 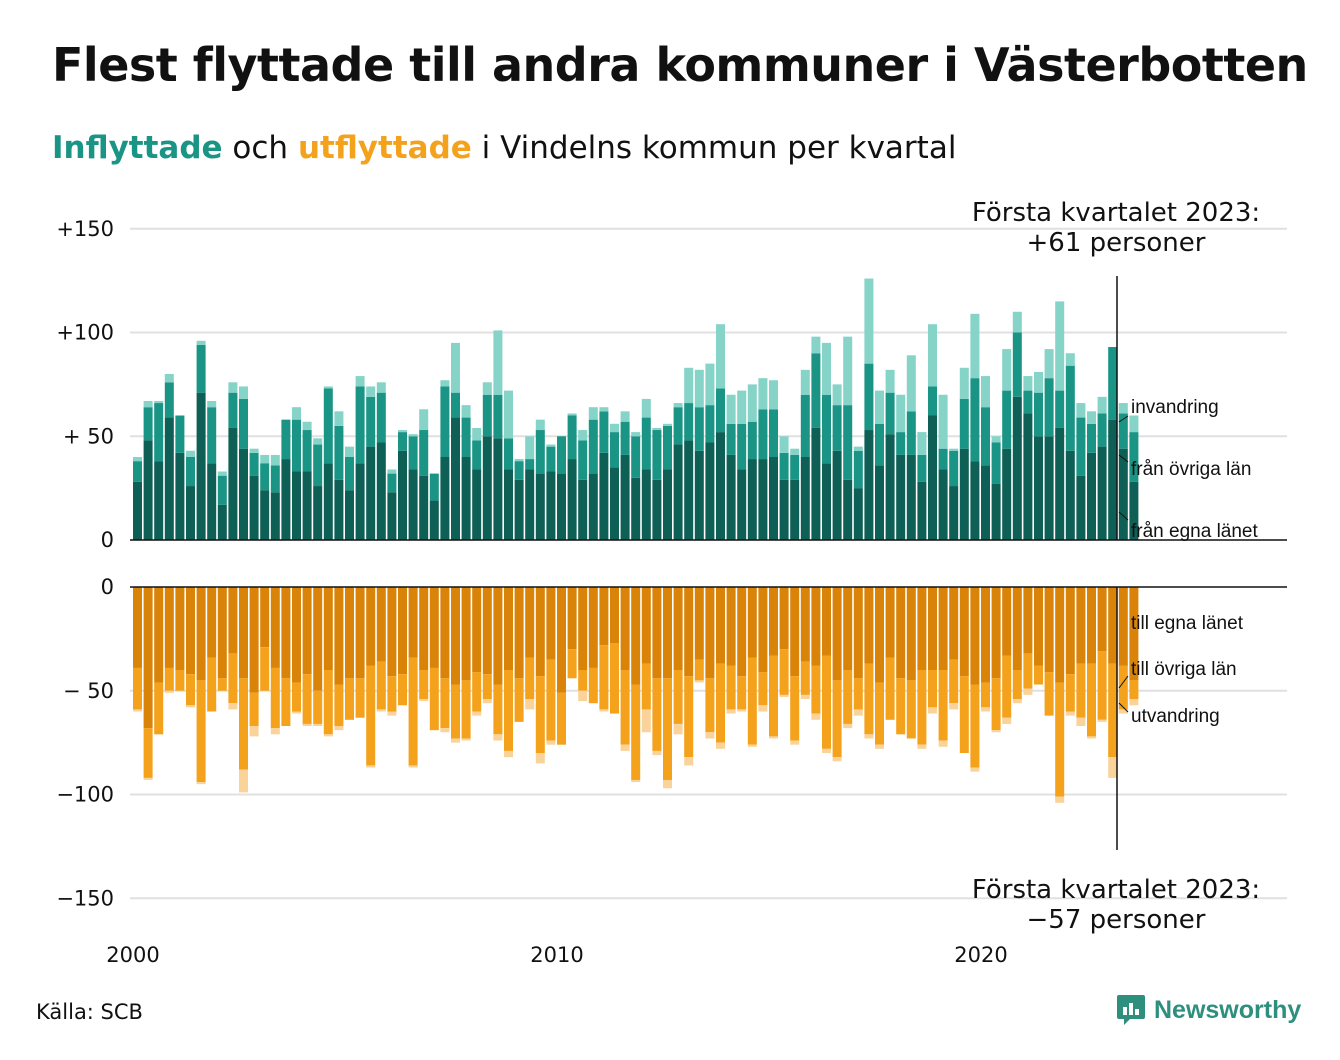 What do you see at coordinates (1116, 213) in the screenshot?
I see `annotation-top-line1: Första kvartalet 2023:` at bounding box center [1116, 213].